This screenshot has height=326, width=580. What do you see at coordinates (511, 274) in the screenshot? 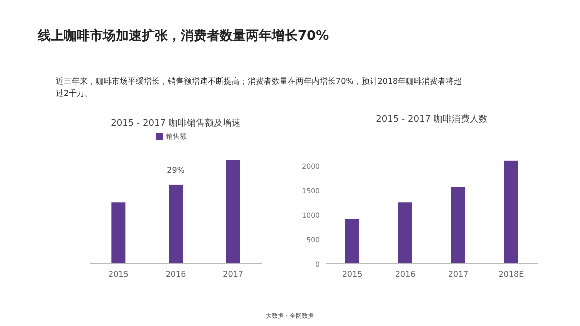
I see `x-tick-label: 2018E` at bounding box center [511, 274].